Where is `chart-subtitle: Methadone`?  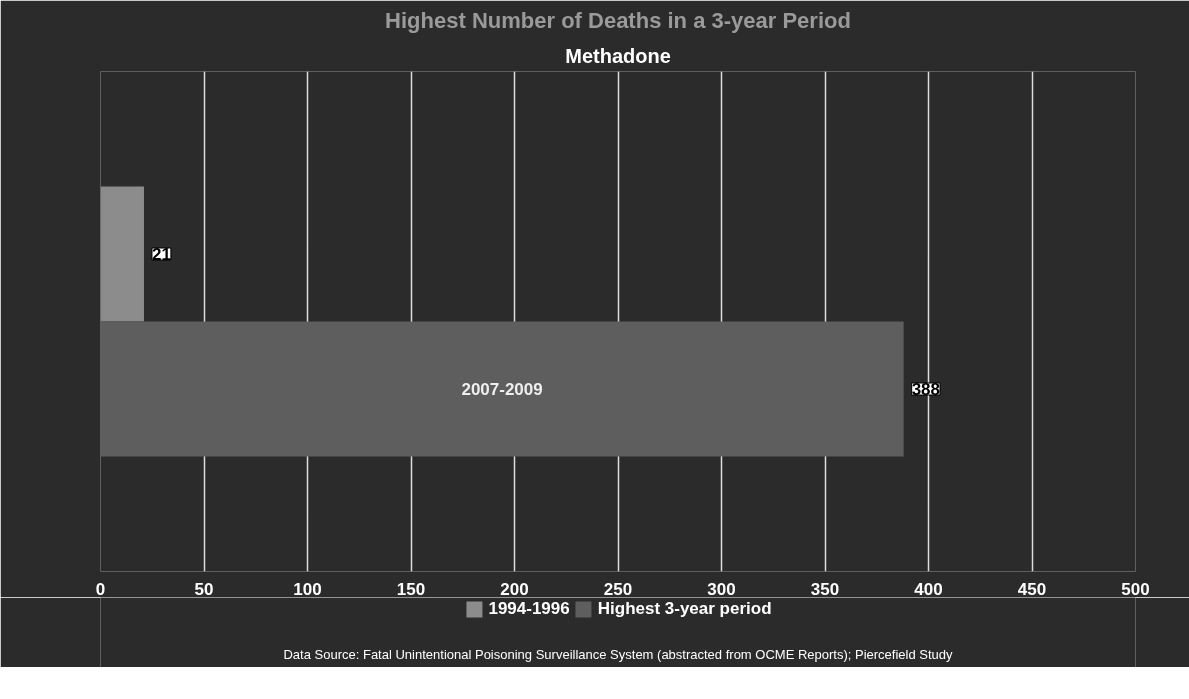
chart-subtitle: Methadone is located at coordinates (618, 55).